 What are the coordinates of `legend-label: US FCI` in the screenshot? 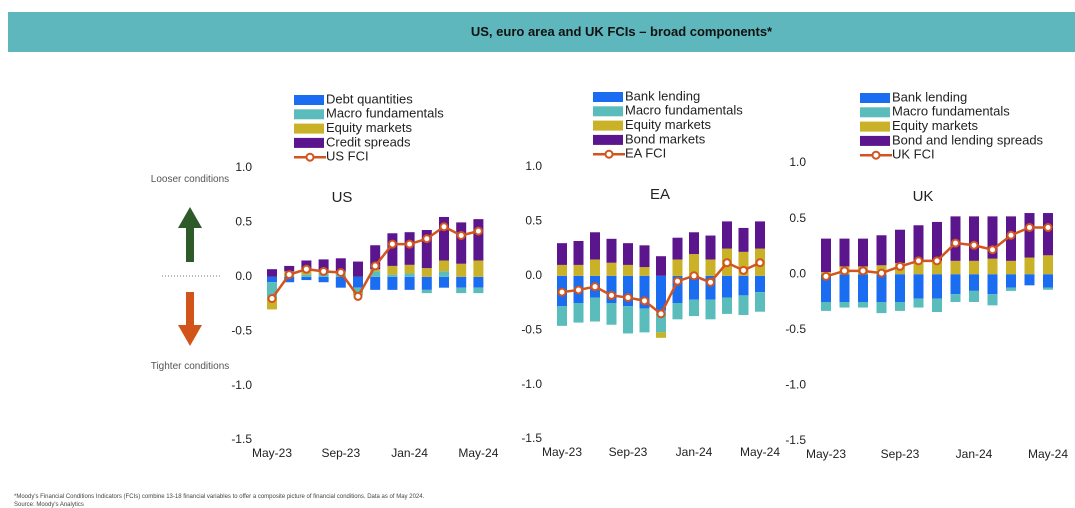 It's located at (347, 156).